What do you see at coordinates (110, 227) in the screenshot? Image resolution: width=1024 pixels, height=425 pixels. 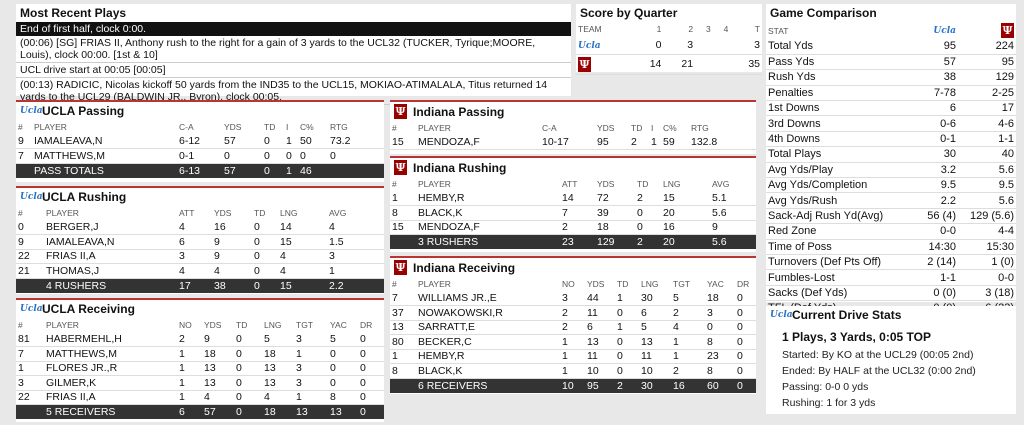 I see `player-name: BERGER,J` at bounding box center [110, 227].